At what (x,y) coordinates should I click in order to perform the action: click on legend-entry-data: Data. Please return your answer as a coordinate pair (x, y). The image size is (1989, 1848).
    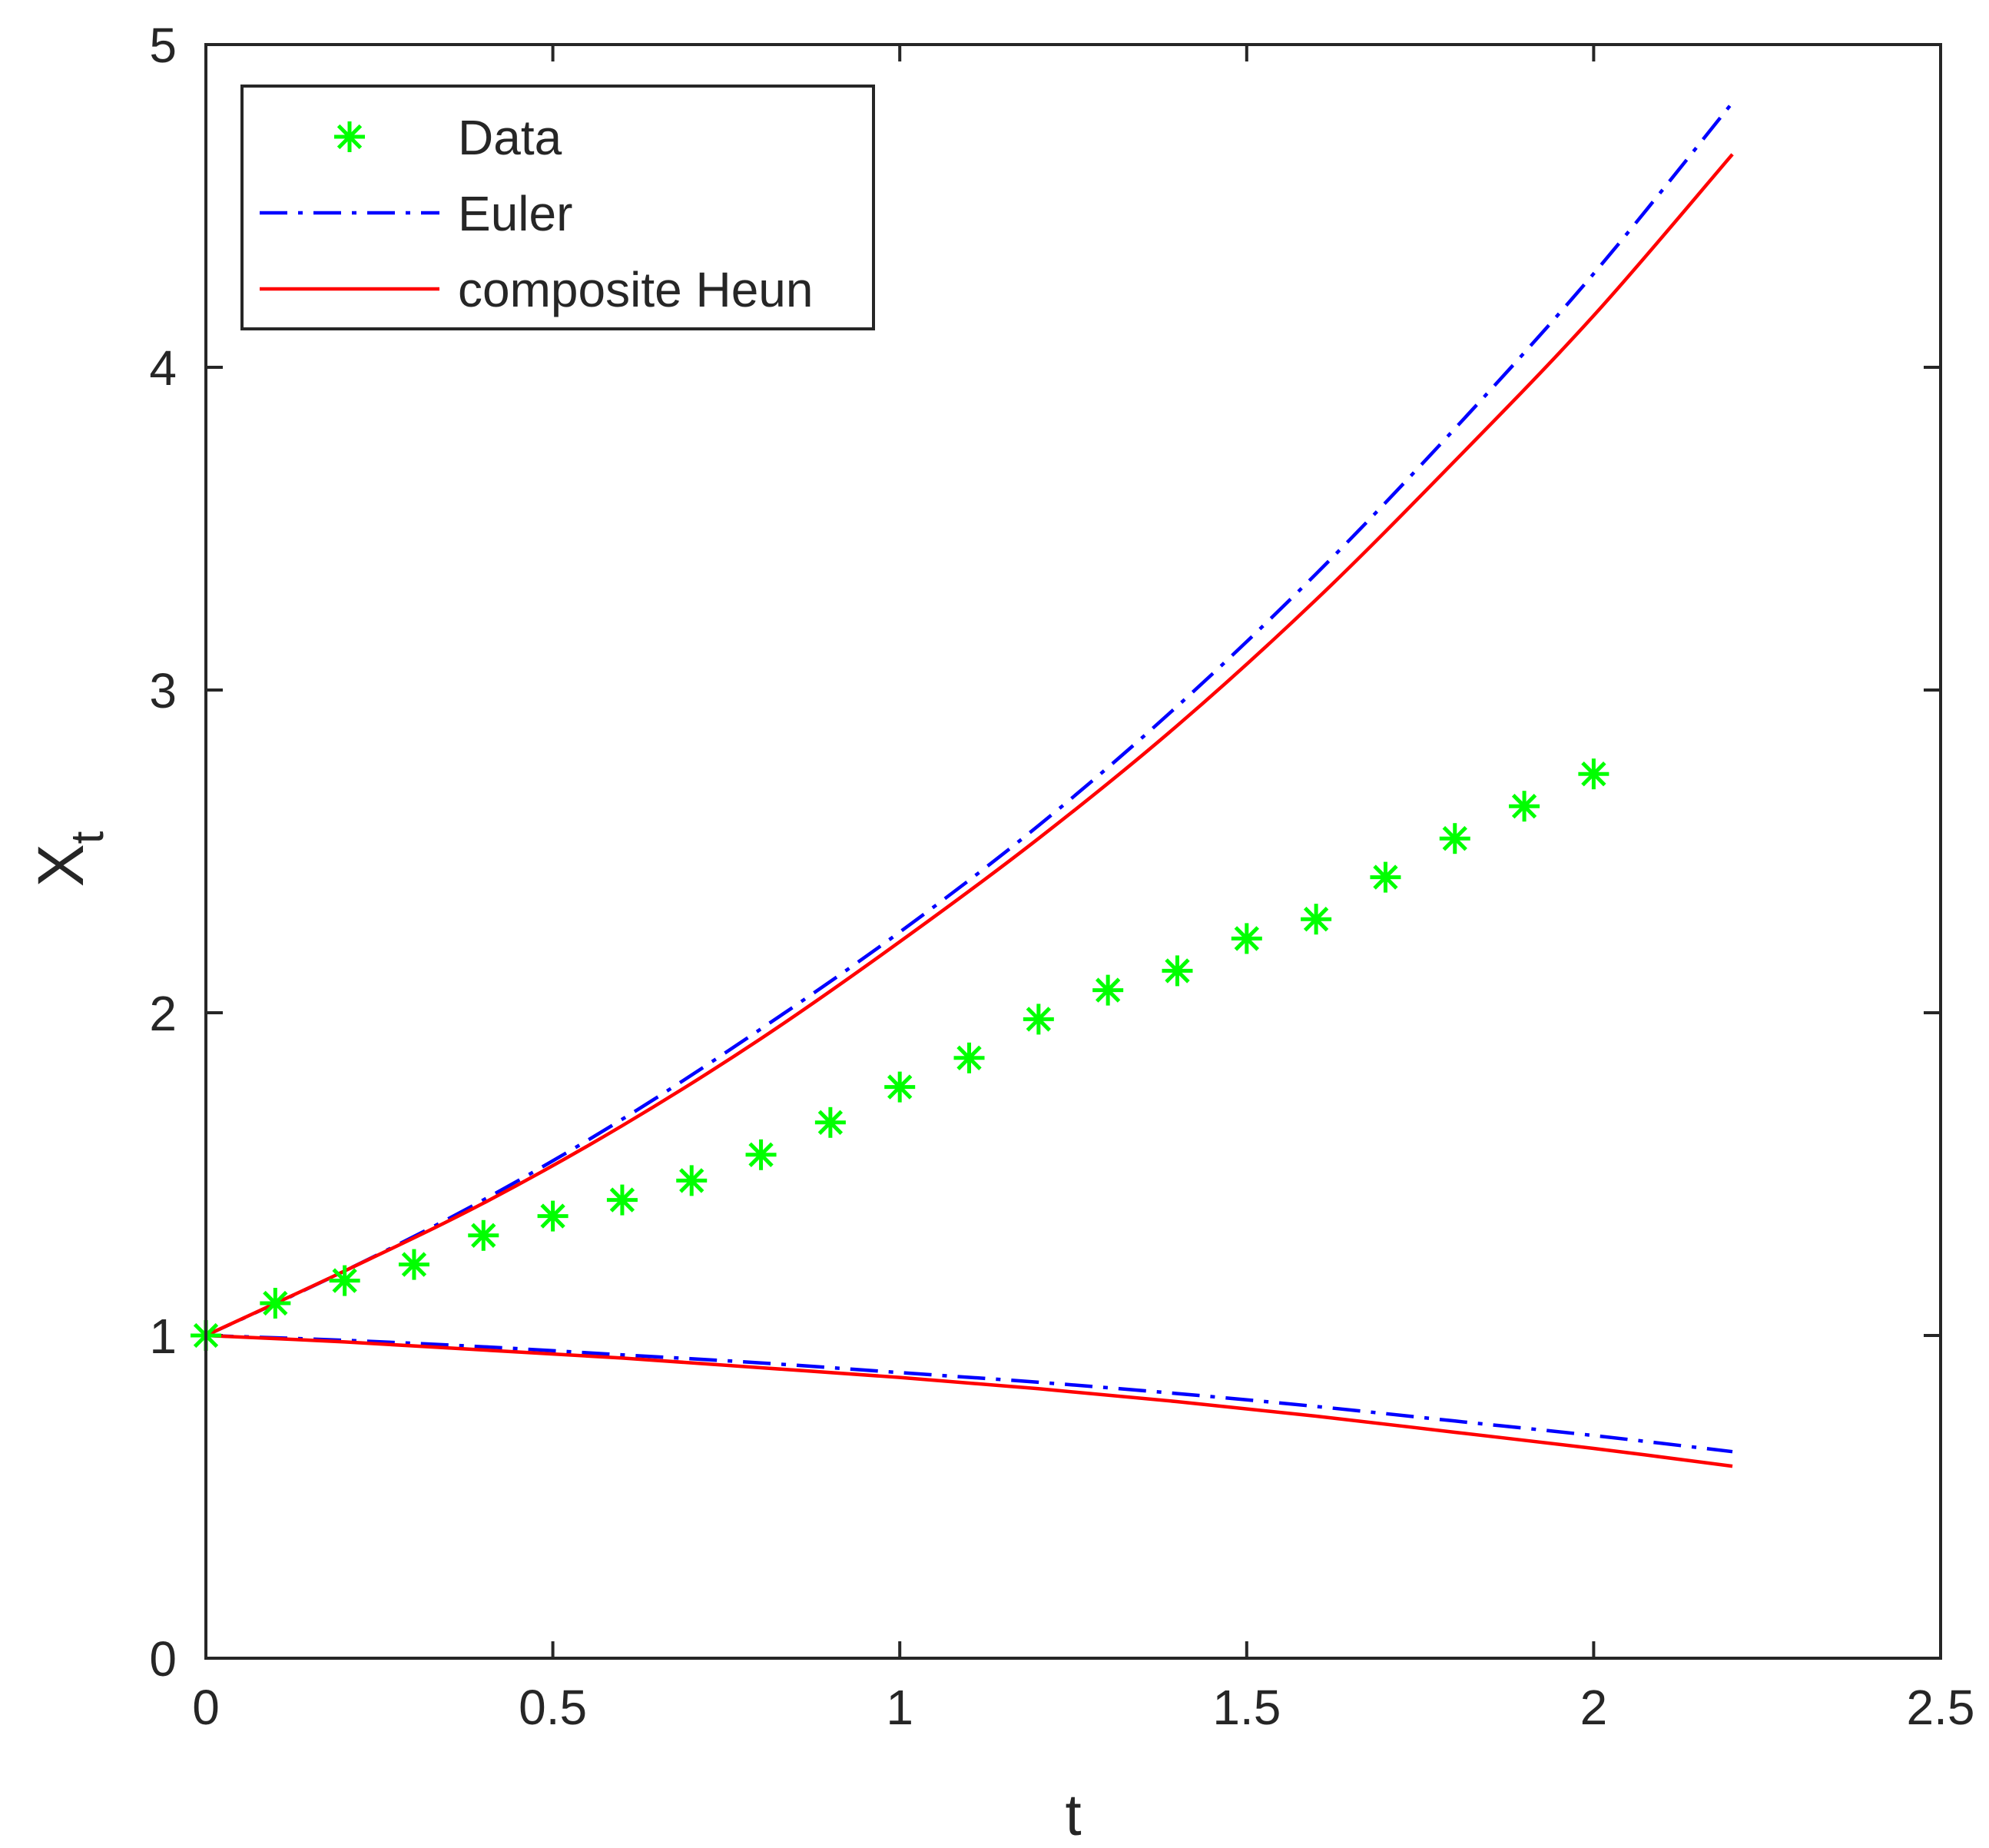
    Looking at the image, I should click on (448, 137).